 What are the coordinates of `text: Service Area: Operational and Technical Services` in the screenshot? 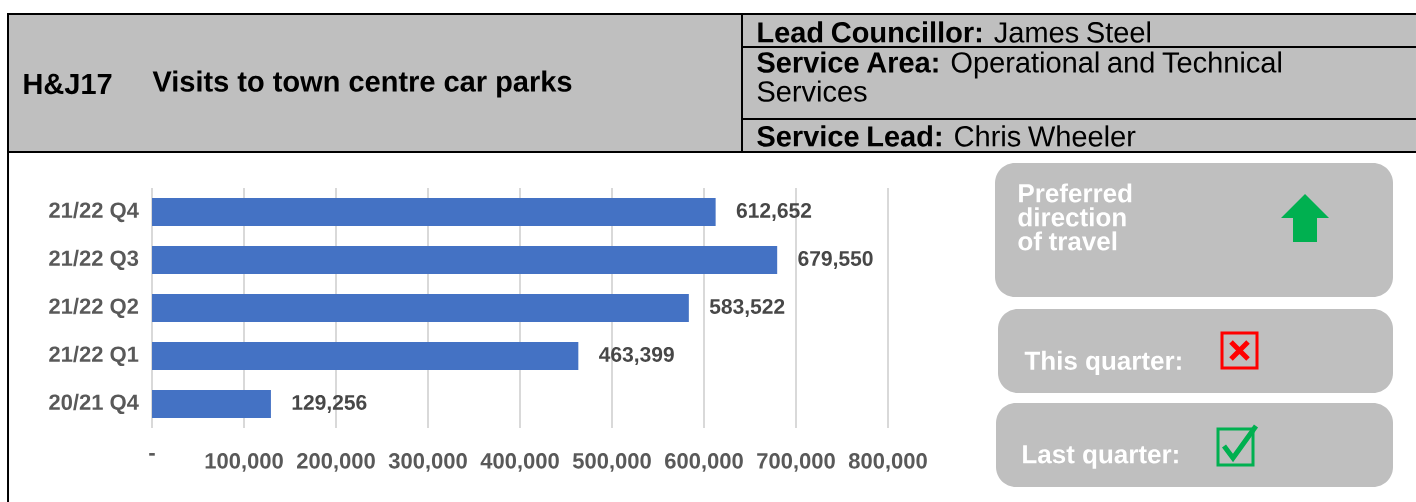 It's located at (1019, 76).